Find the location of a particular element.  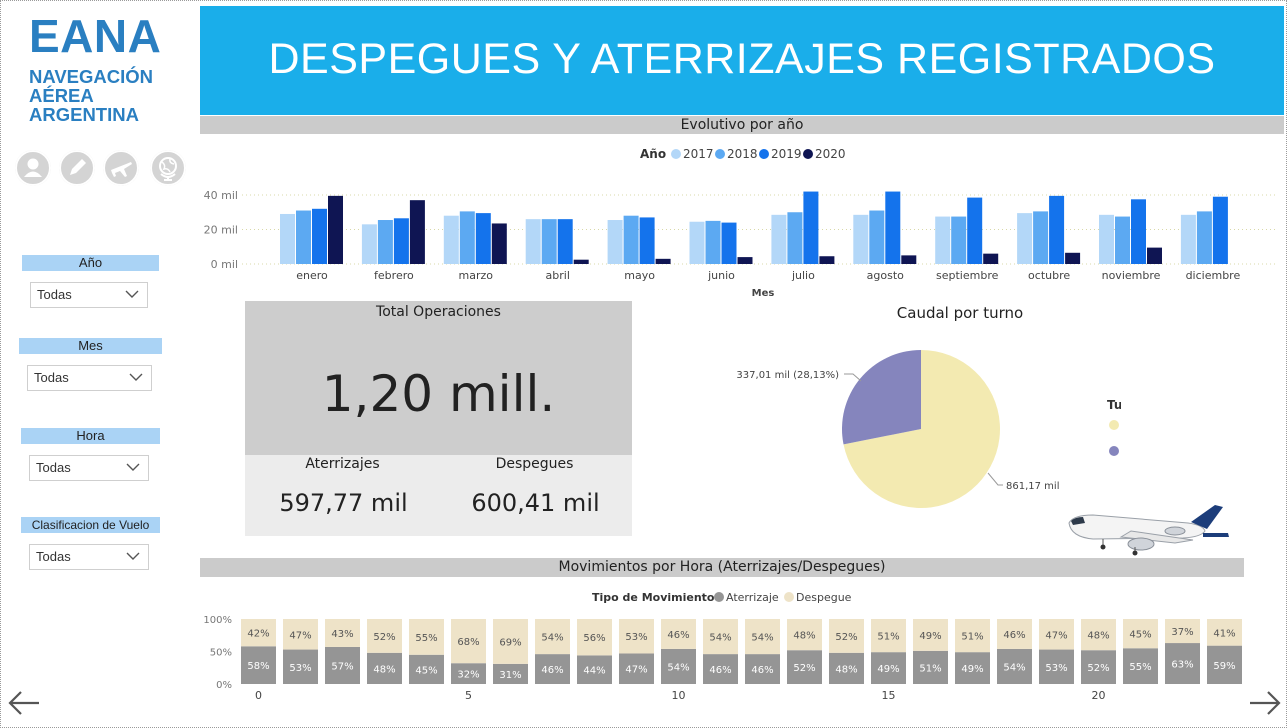

bar-2017-octubre is located at coordinates (1025, 238).